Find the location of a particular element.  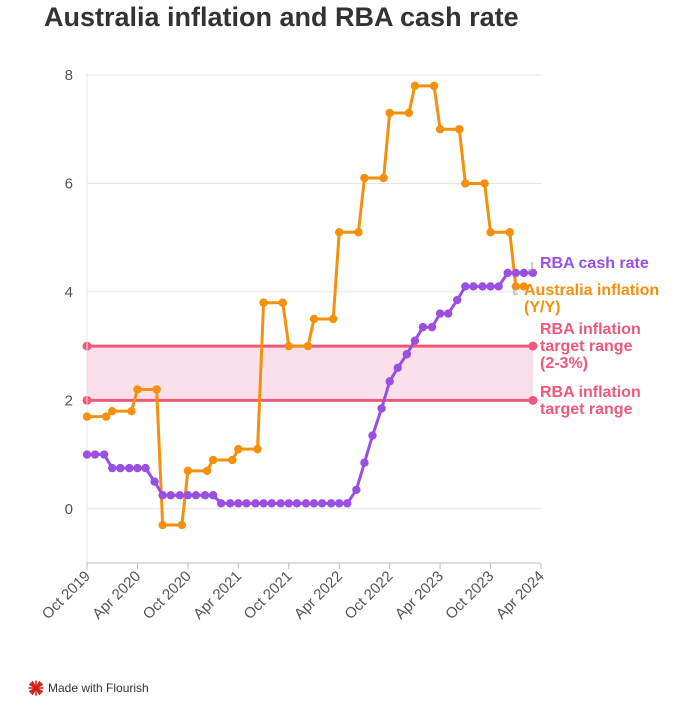

target-range-band is located at coordinates (310, 373).